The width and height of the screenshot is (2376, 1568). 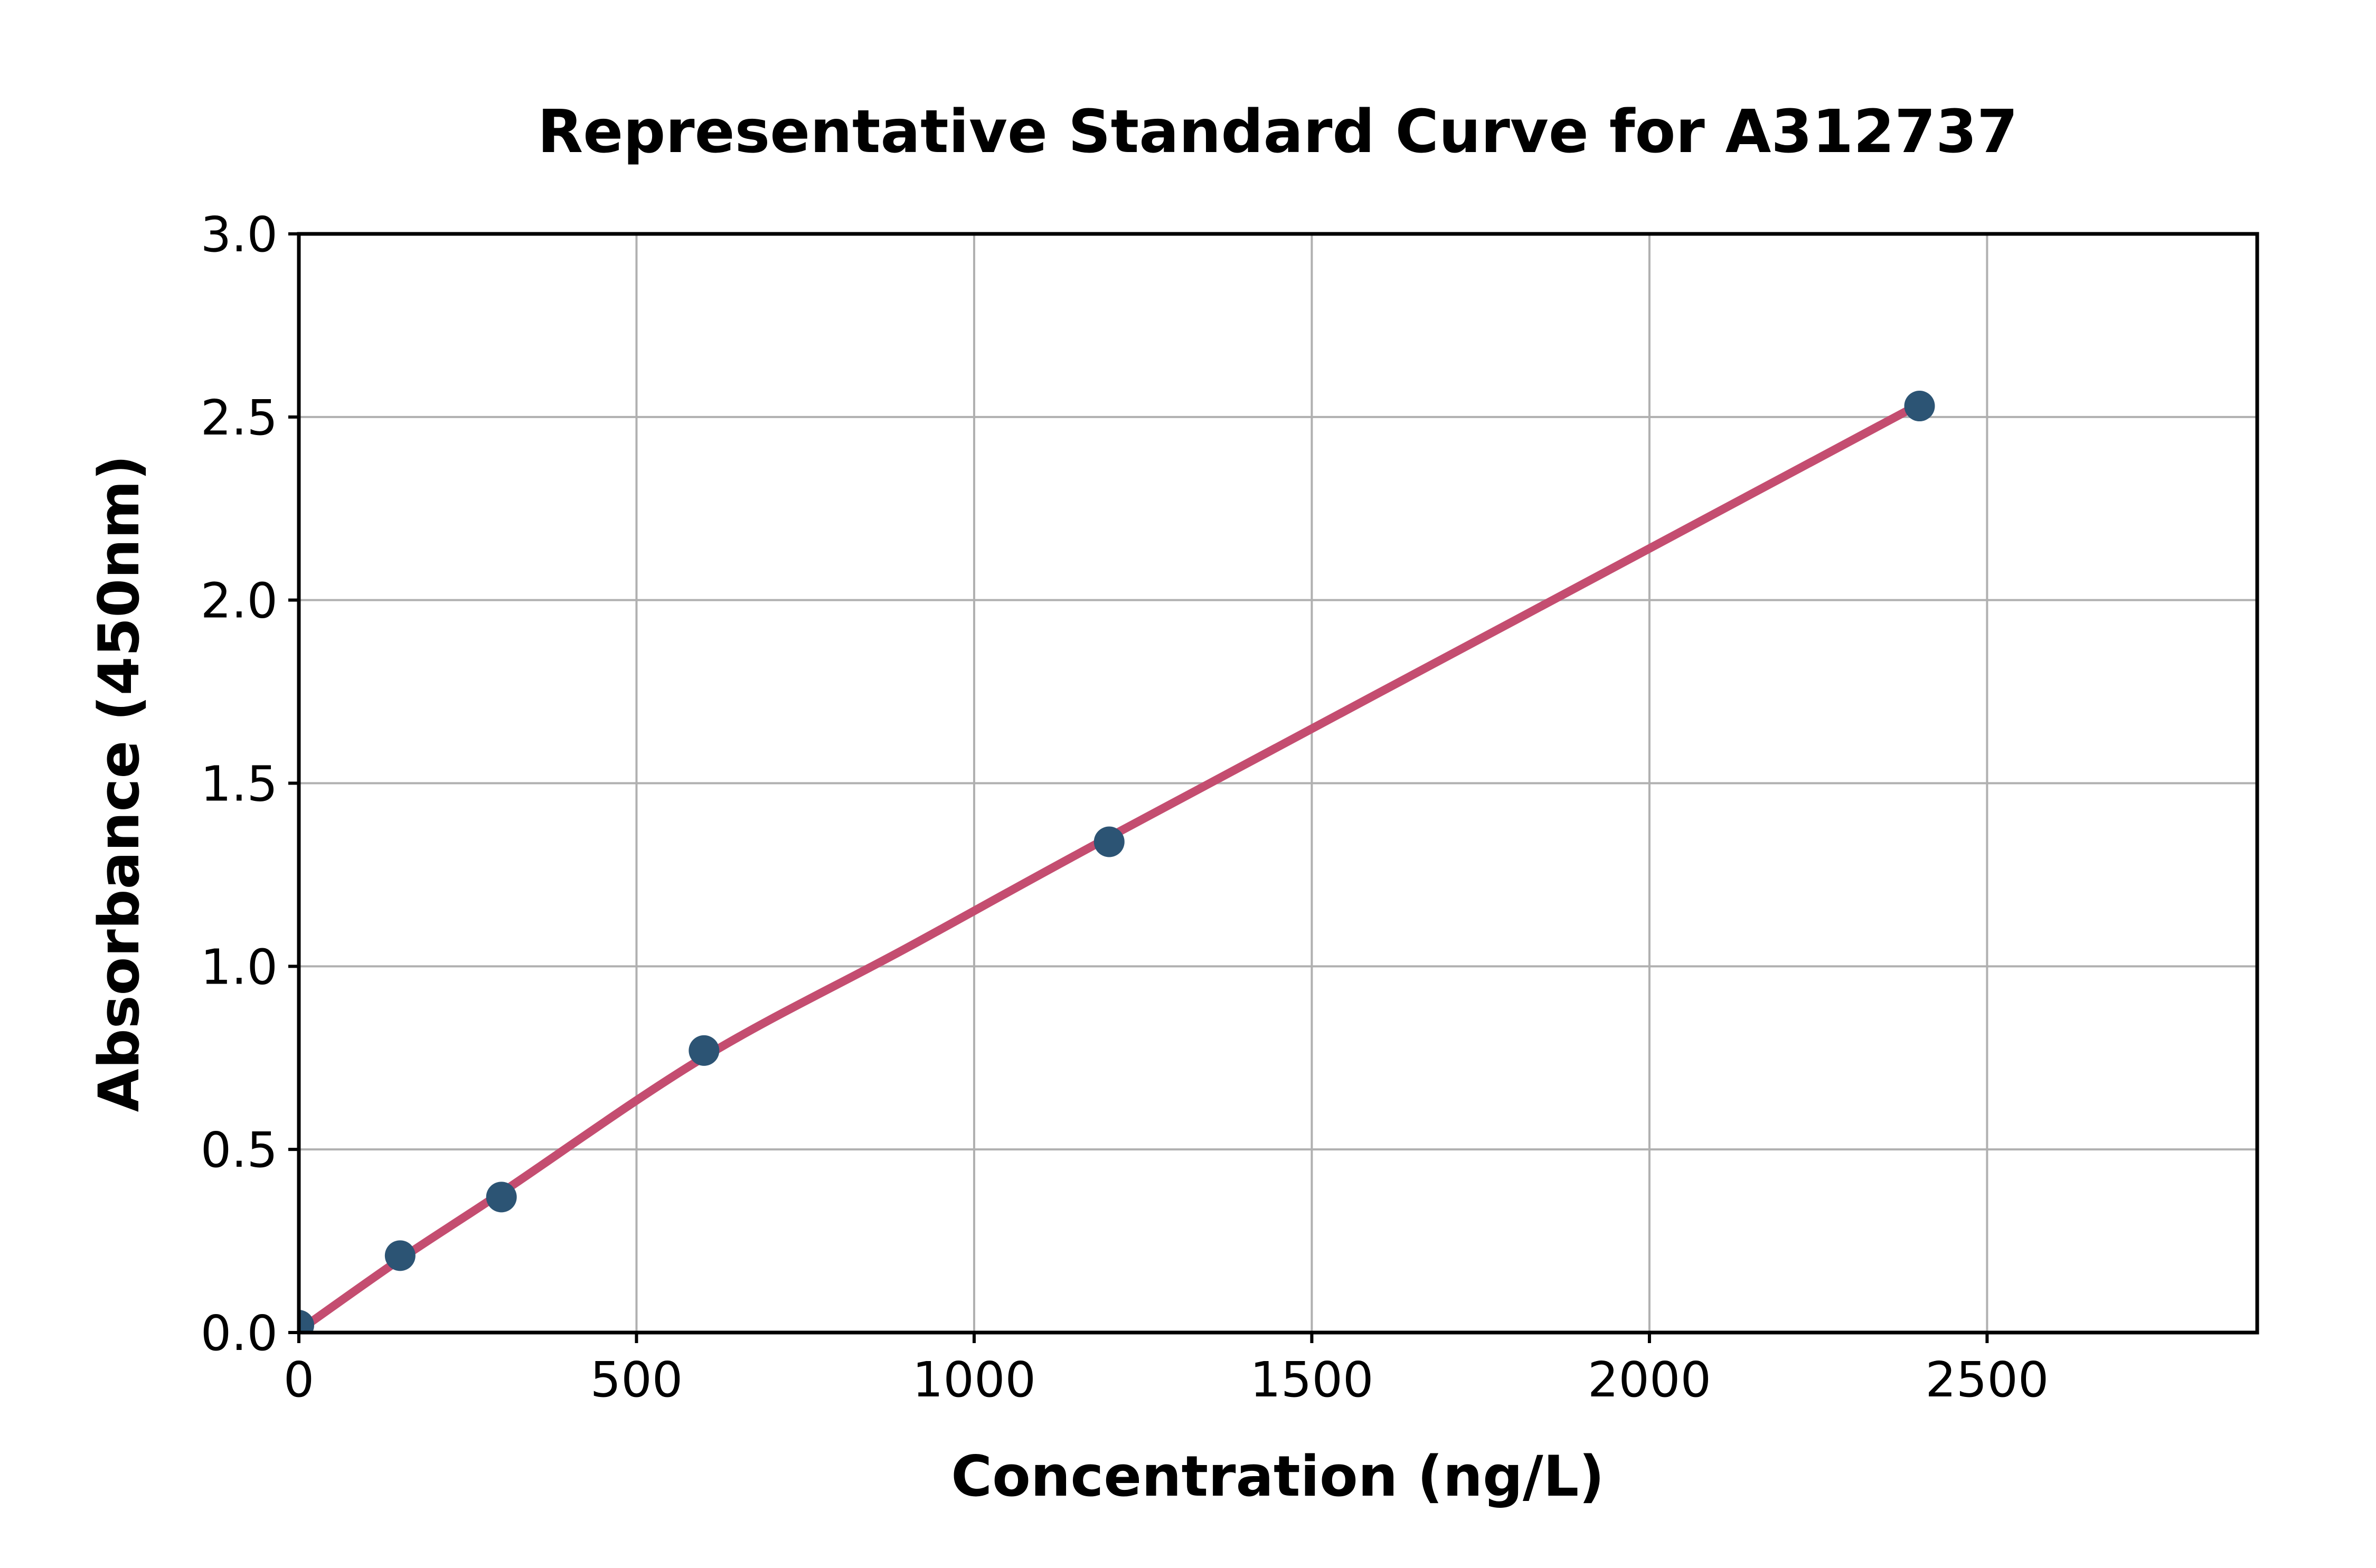 What do you see at coordinates (240, 784) in the screenshot?
I see `y-tick-label: 1.5` at bounding box center [240, 784].